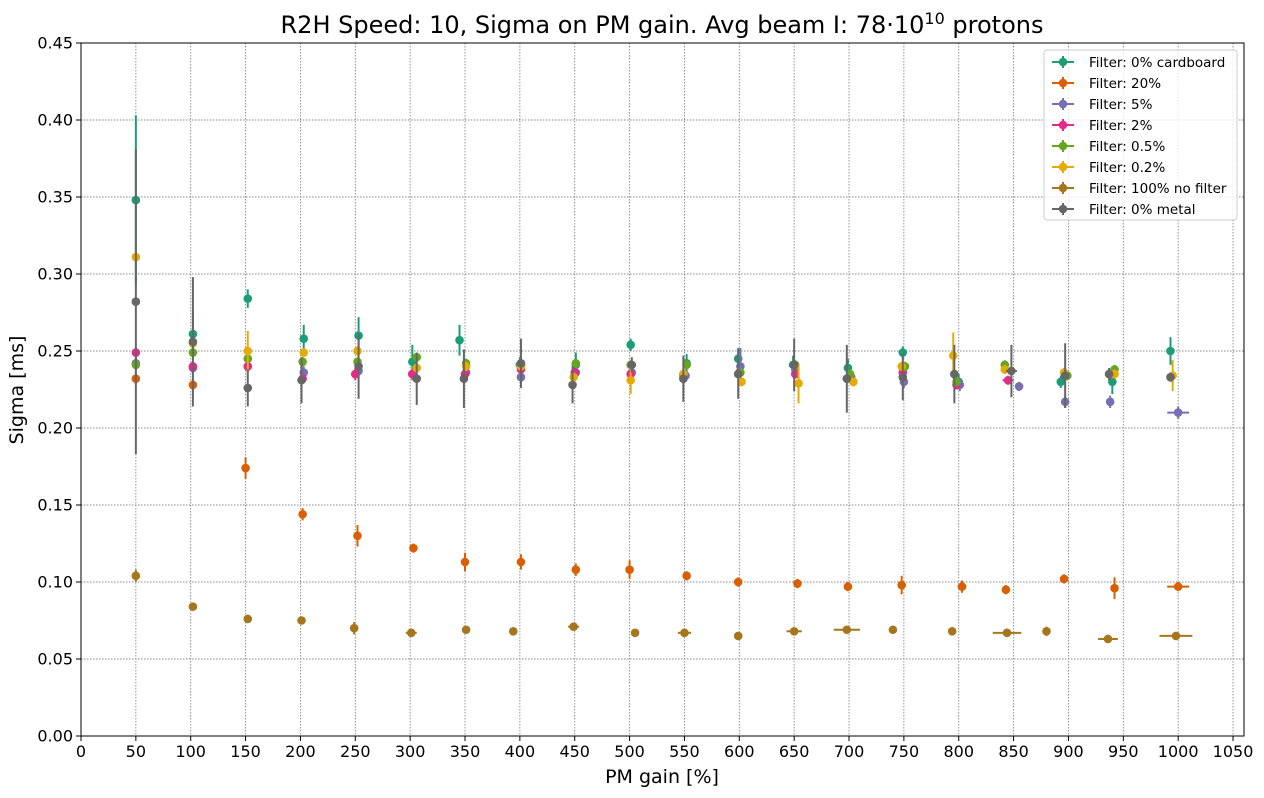 The image size is (1264, 798). Describe the element at coordinates (55, 736) in the screenshot. I see `y-tick-label: 0.00` at that location.